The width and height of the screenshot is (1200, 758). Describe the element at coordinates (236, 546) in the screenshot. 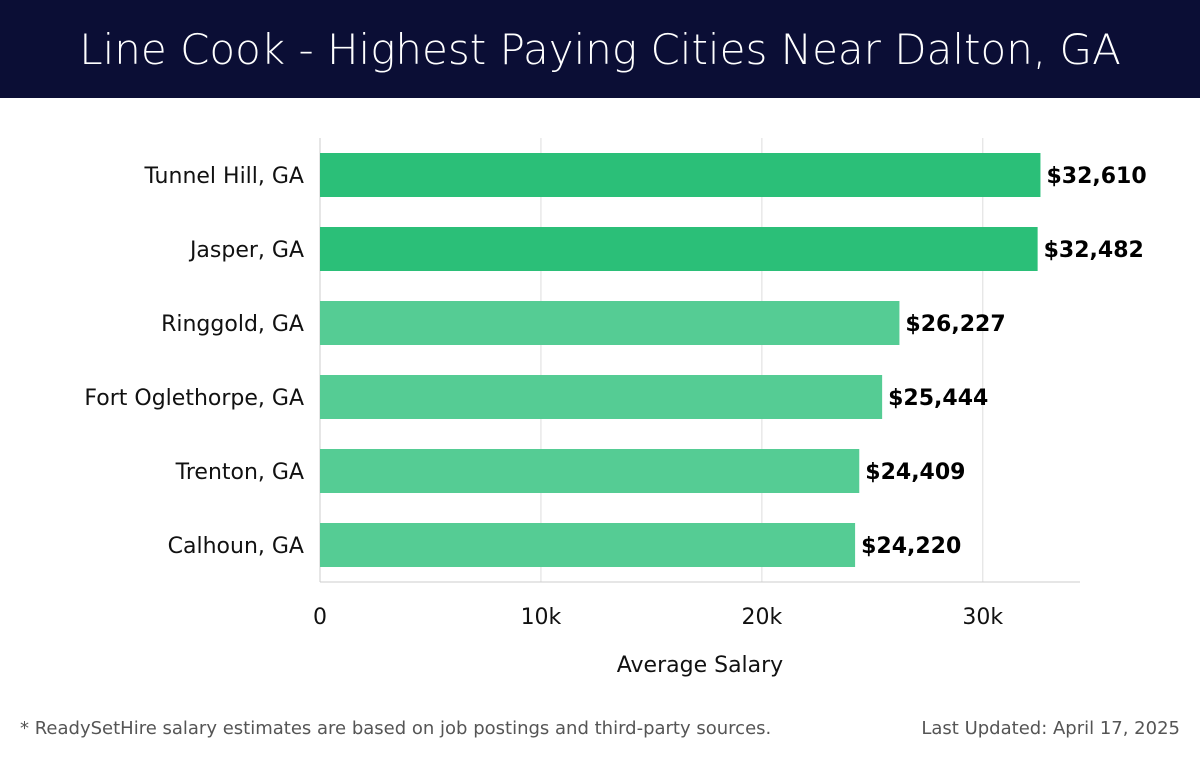

I see `category-label-5: Calhoun, GA` at that location.